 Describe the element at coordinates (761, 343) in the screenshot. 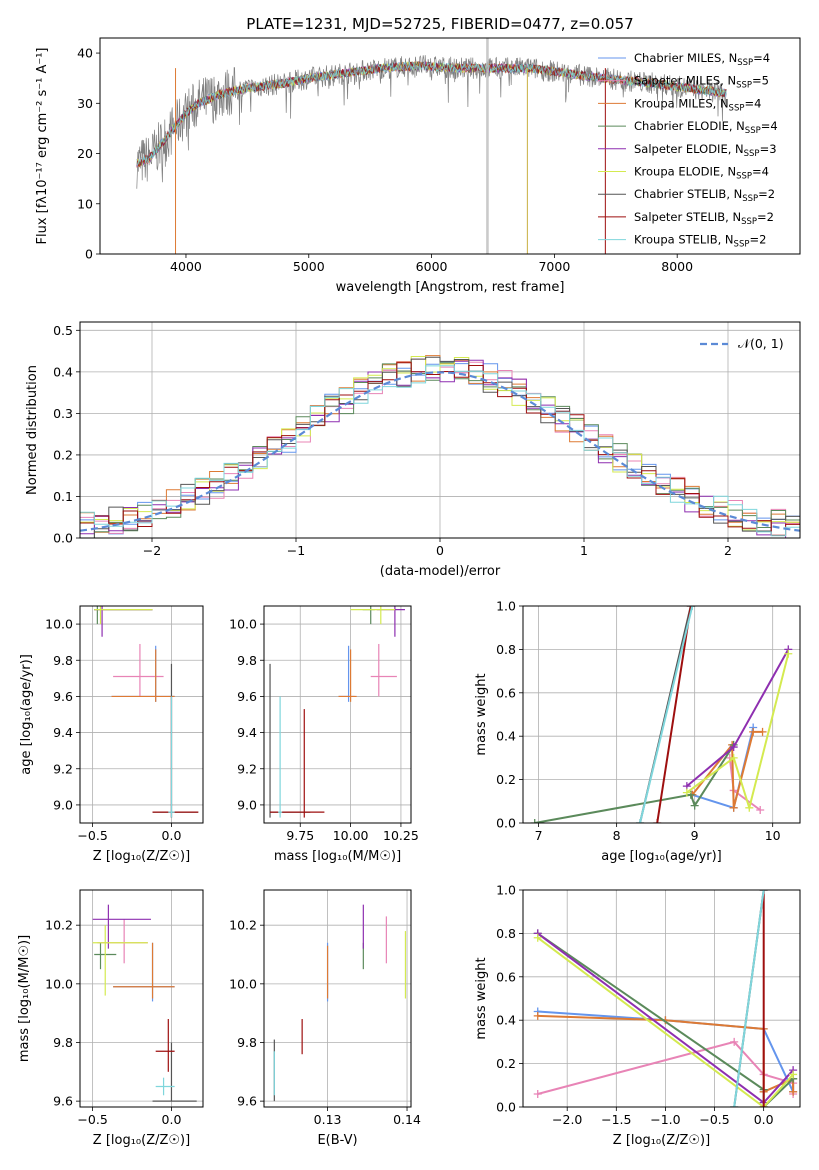

I see `legend-normal-label: 𝒩(0, 1)` at that location.